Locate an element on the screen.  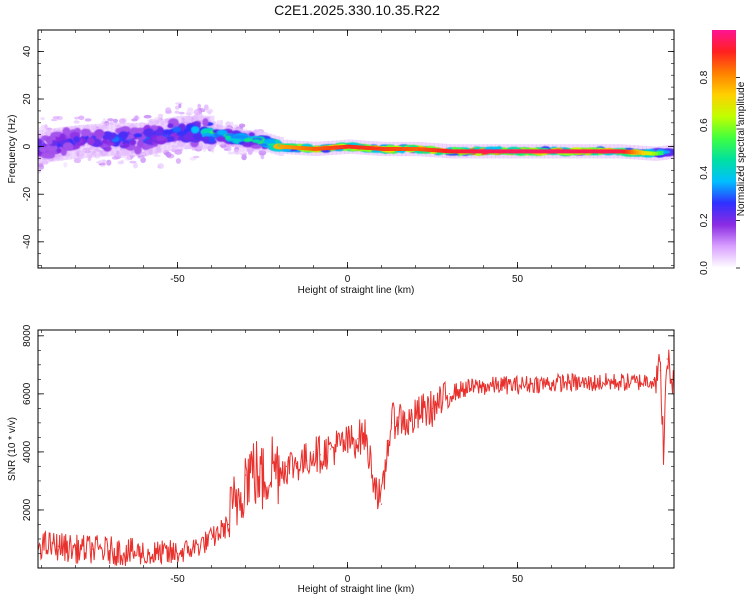
colorbar-tick-label: 0.0 is located at coordinates (704, 268).